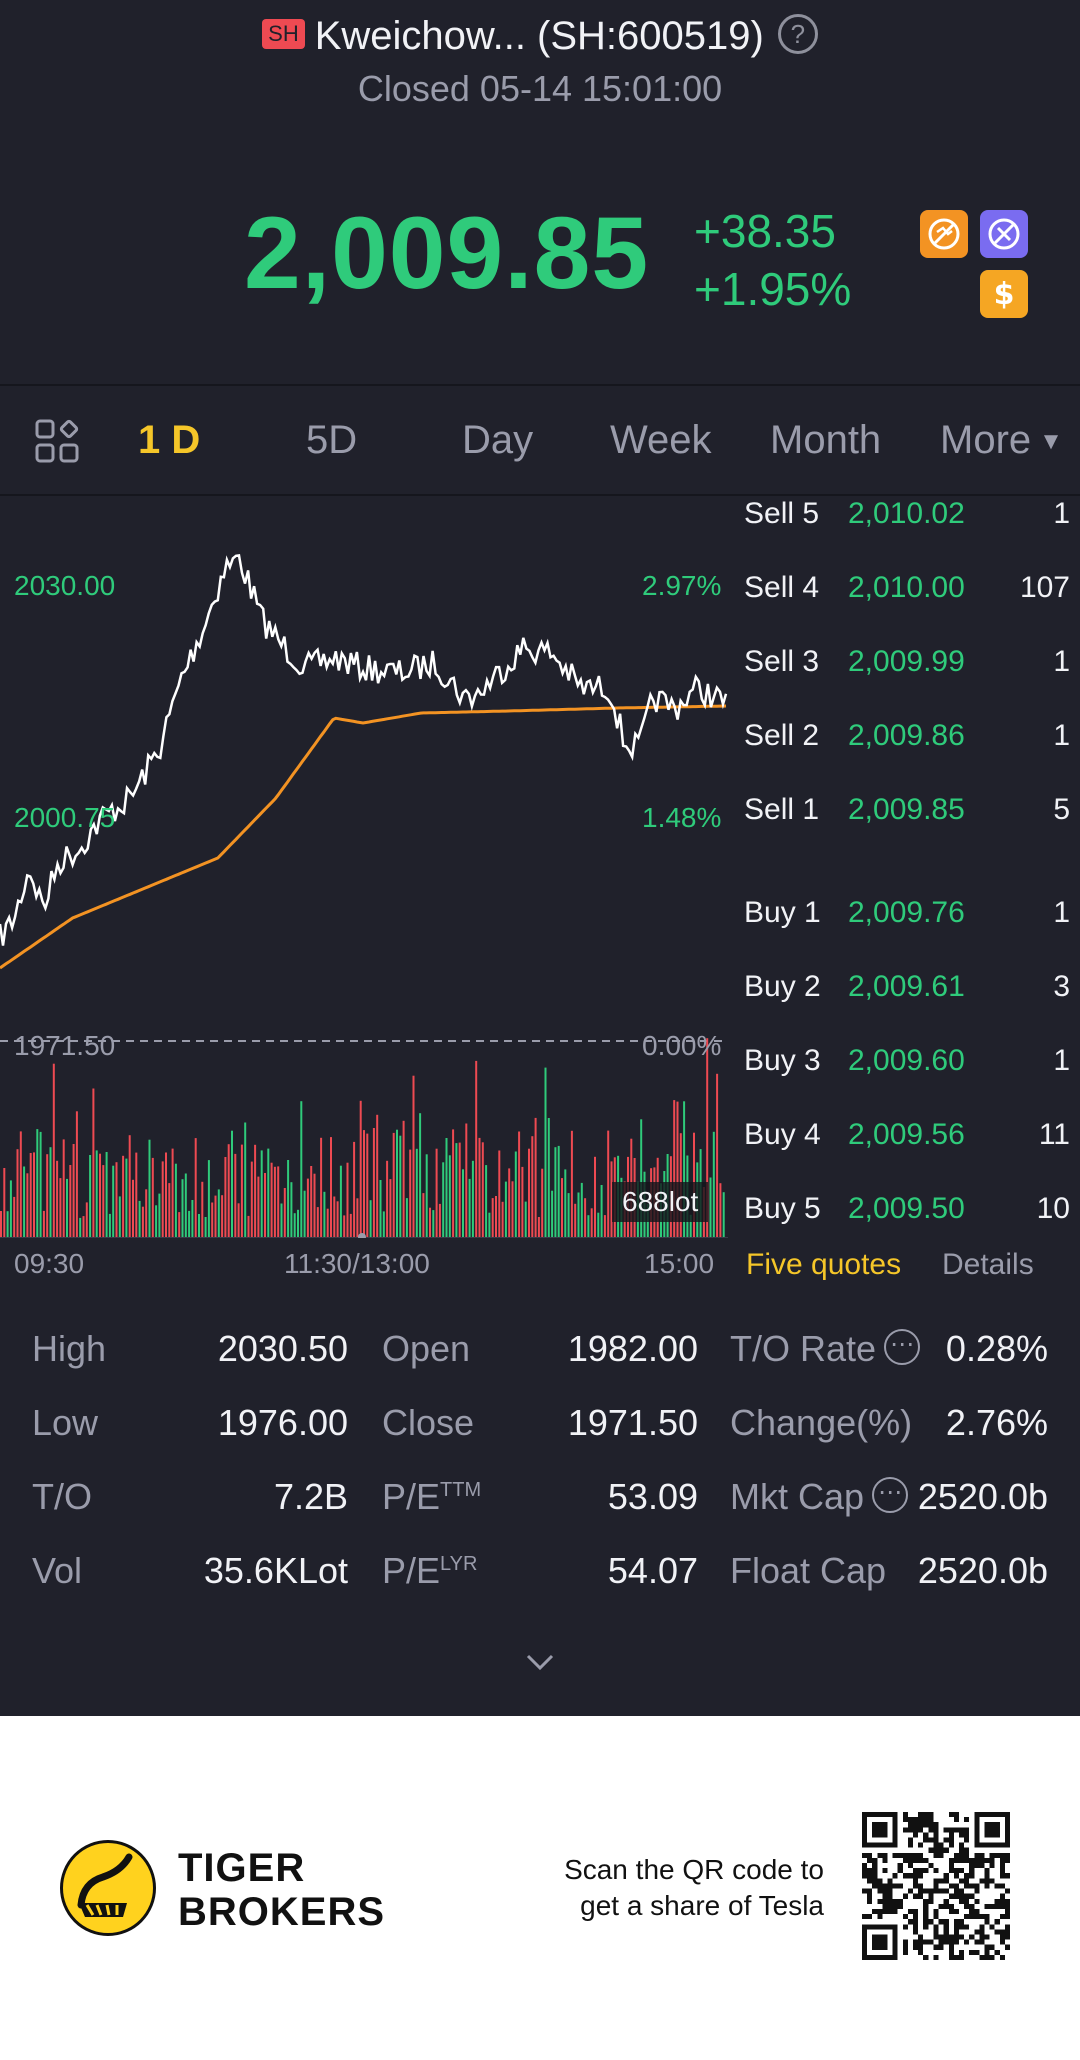  I want to click on order-price: 2,009.86, so click(906, 735).